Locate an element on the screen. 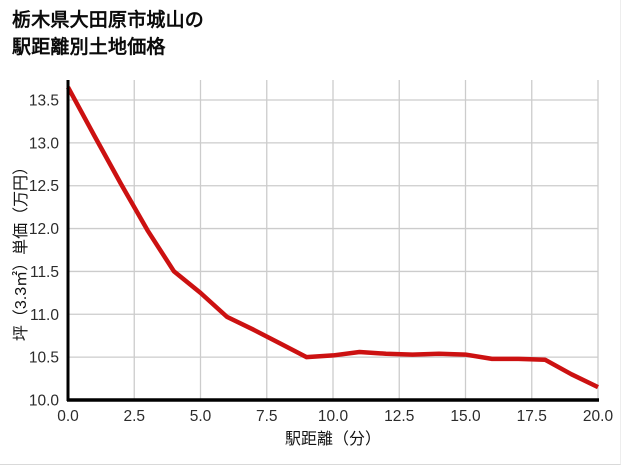 Image resolution: width=621 pixels, height=465 pixels. y-tick-label: 12.0 is located at coordinates (44, 229).